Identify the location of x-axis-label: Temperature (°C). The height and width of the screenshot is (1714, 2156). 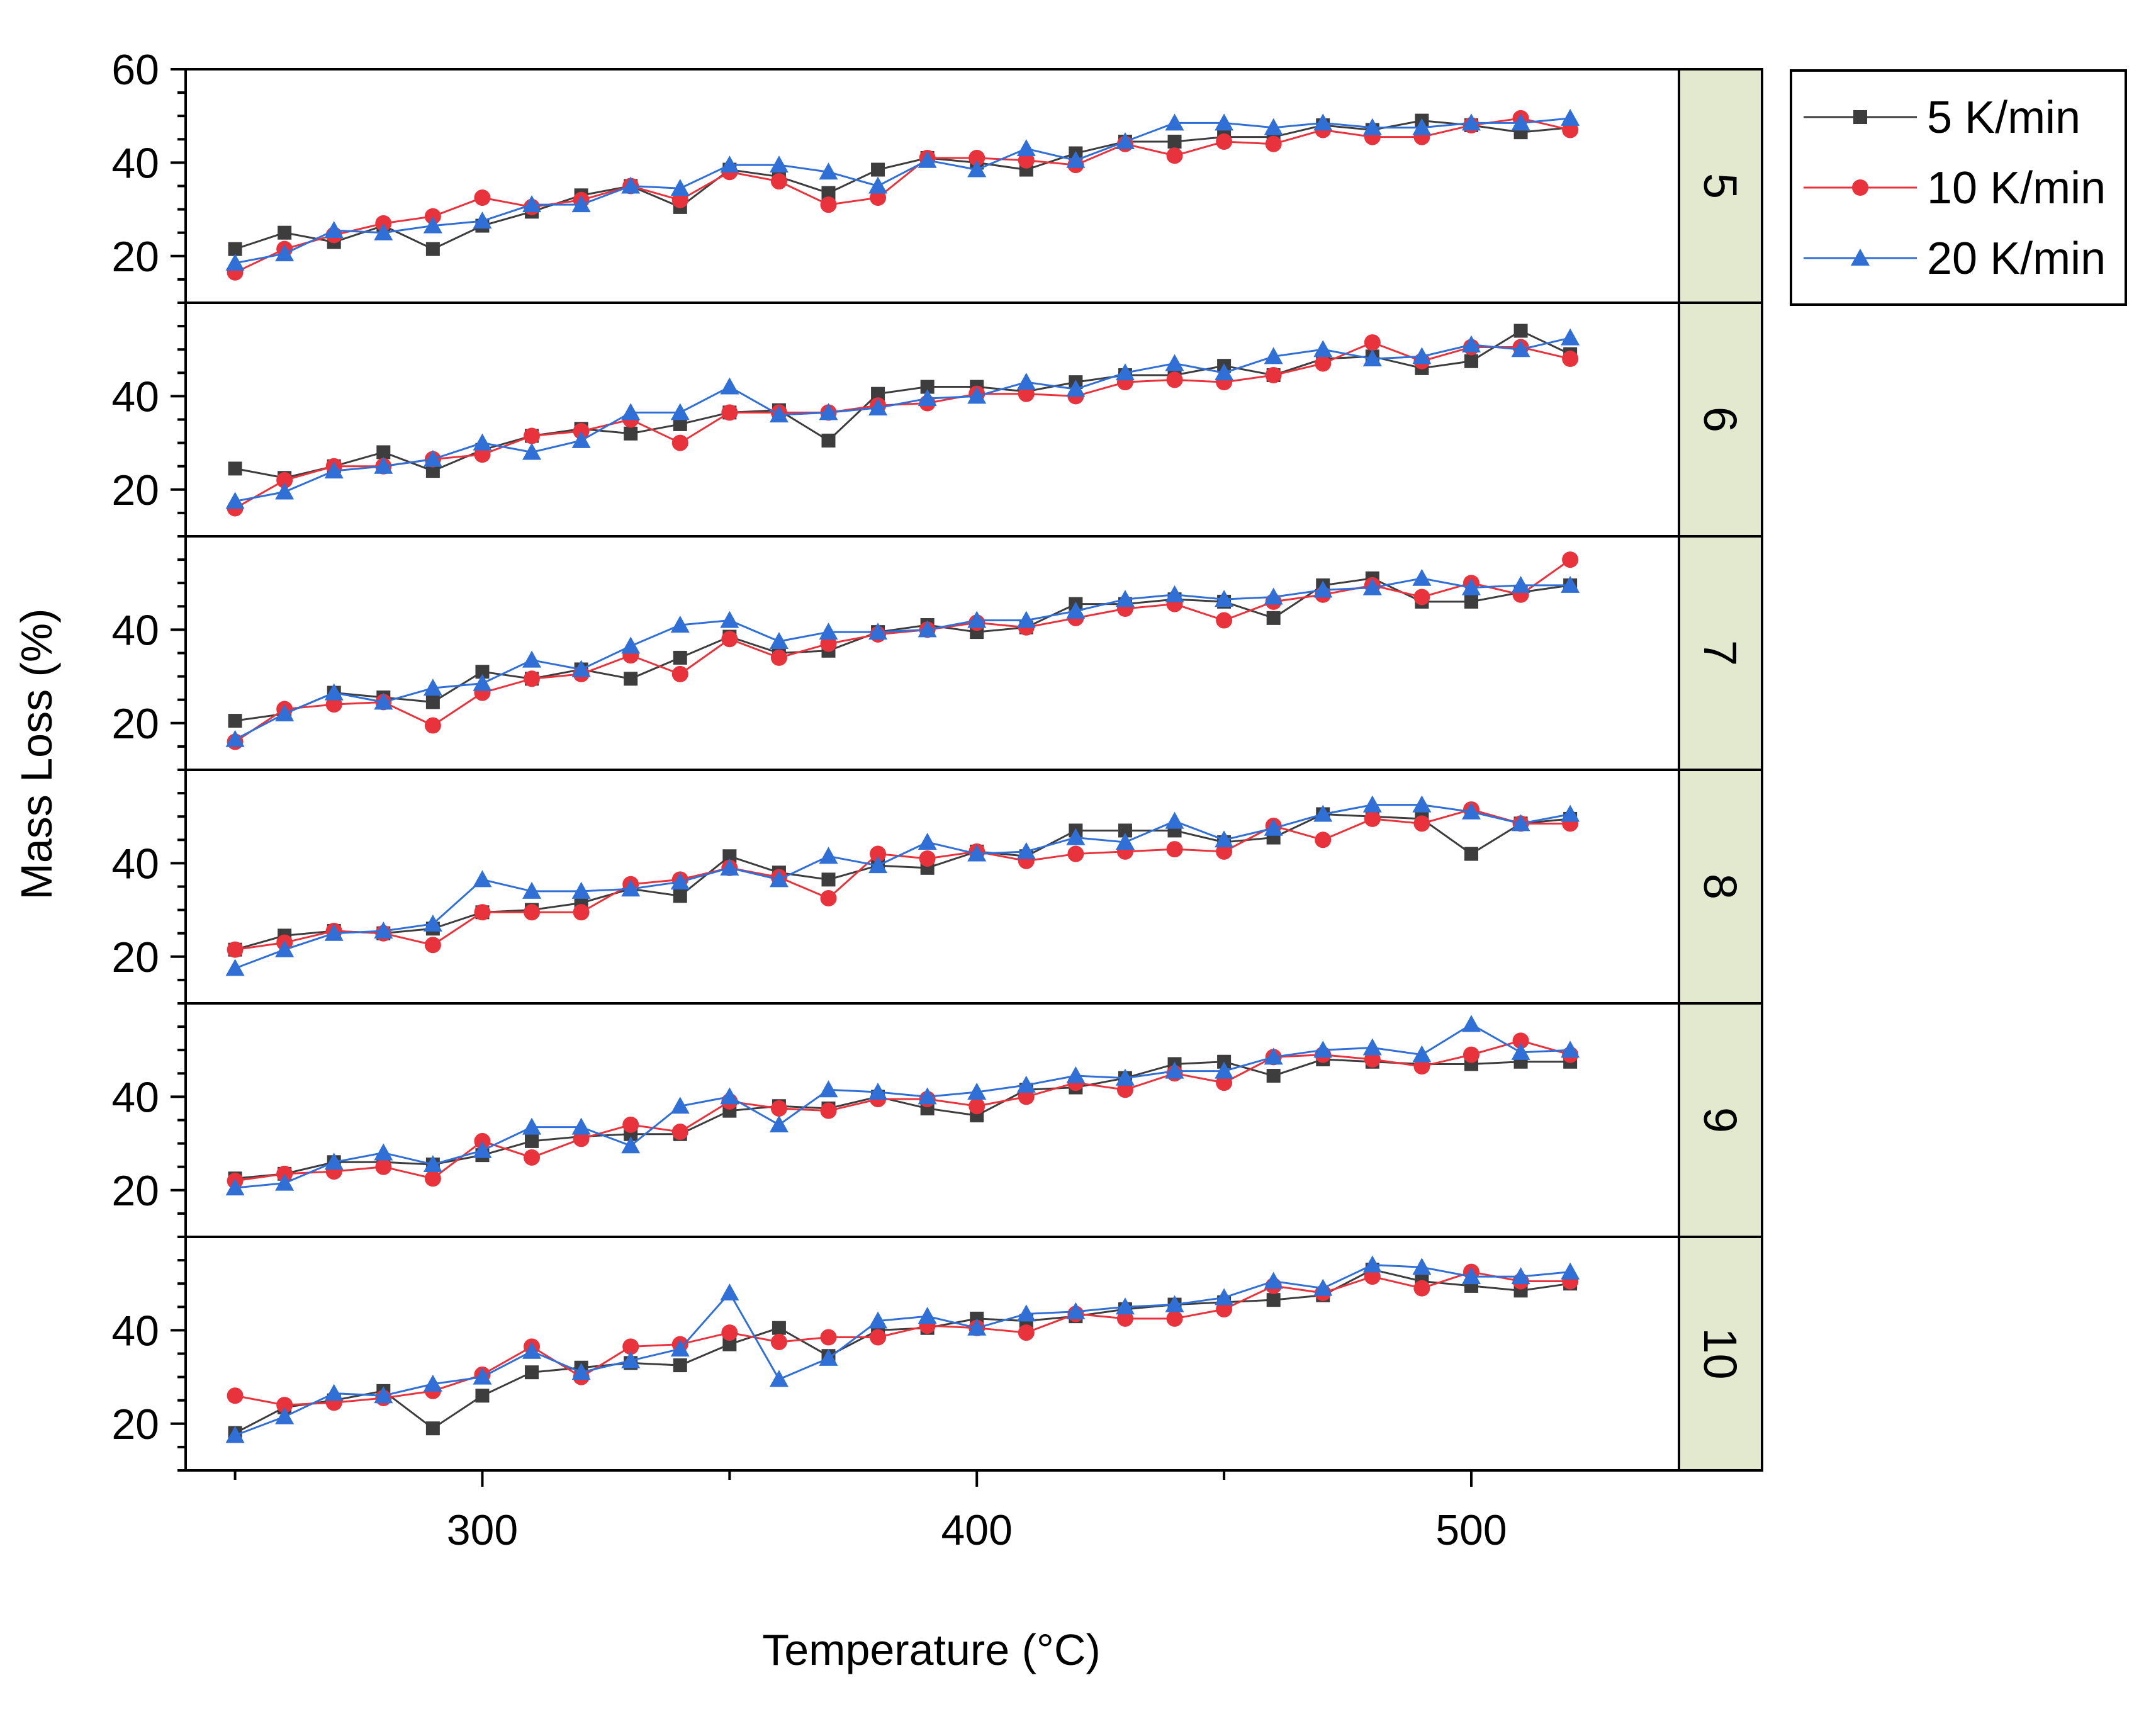
(931, 1649).